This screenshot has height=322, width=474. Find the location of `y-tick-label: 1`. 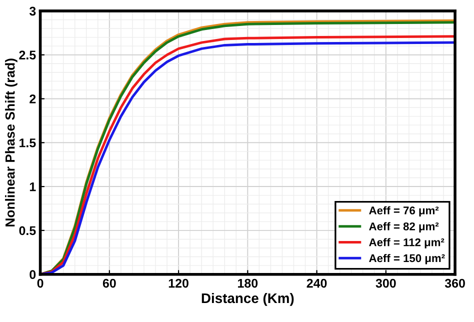

y-tick-label: 1 is located at coordinates (33, 187).